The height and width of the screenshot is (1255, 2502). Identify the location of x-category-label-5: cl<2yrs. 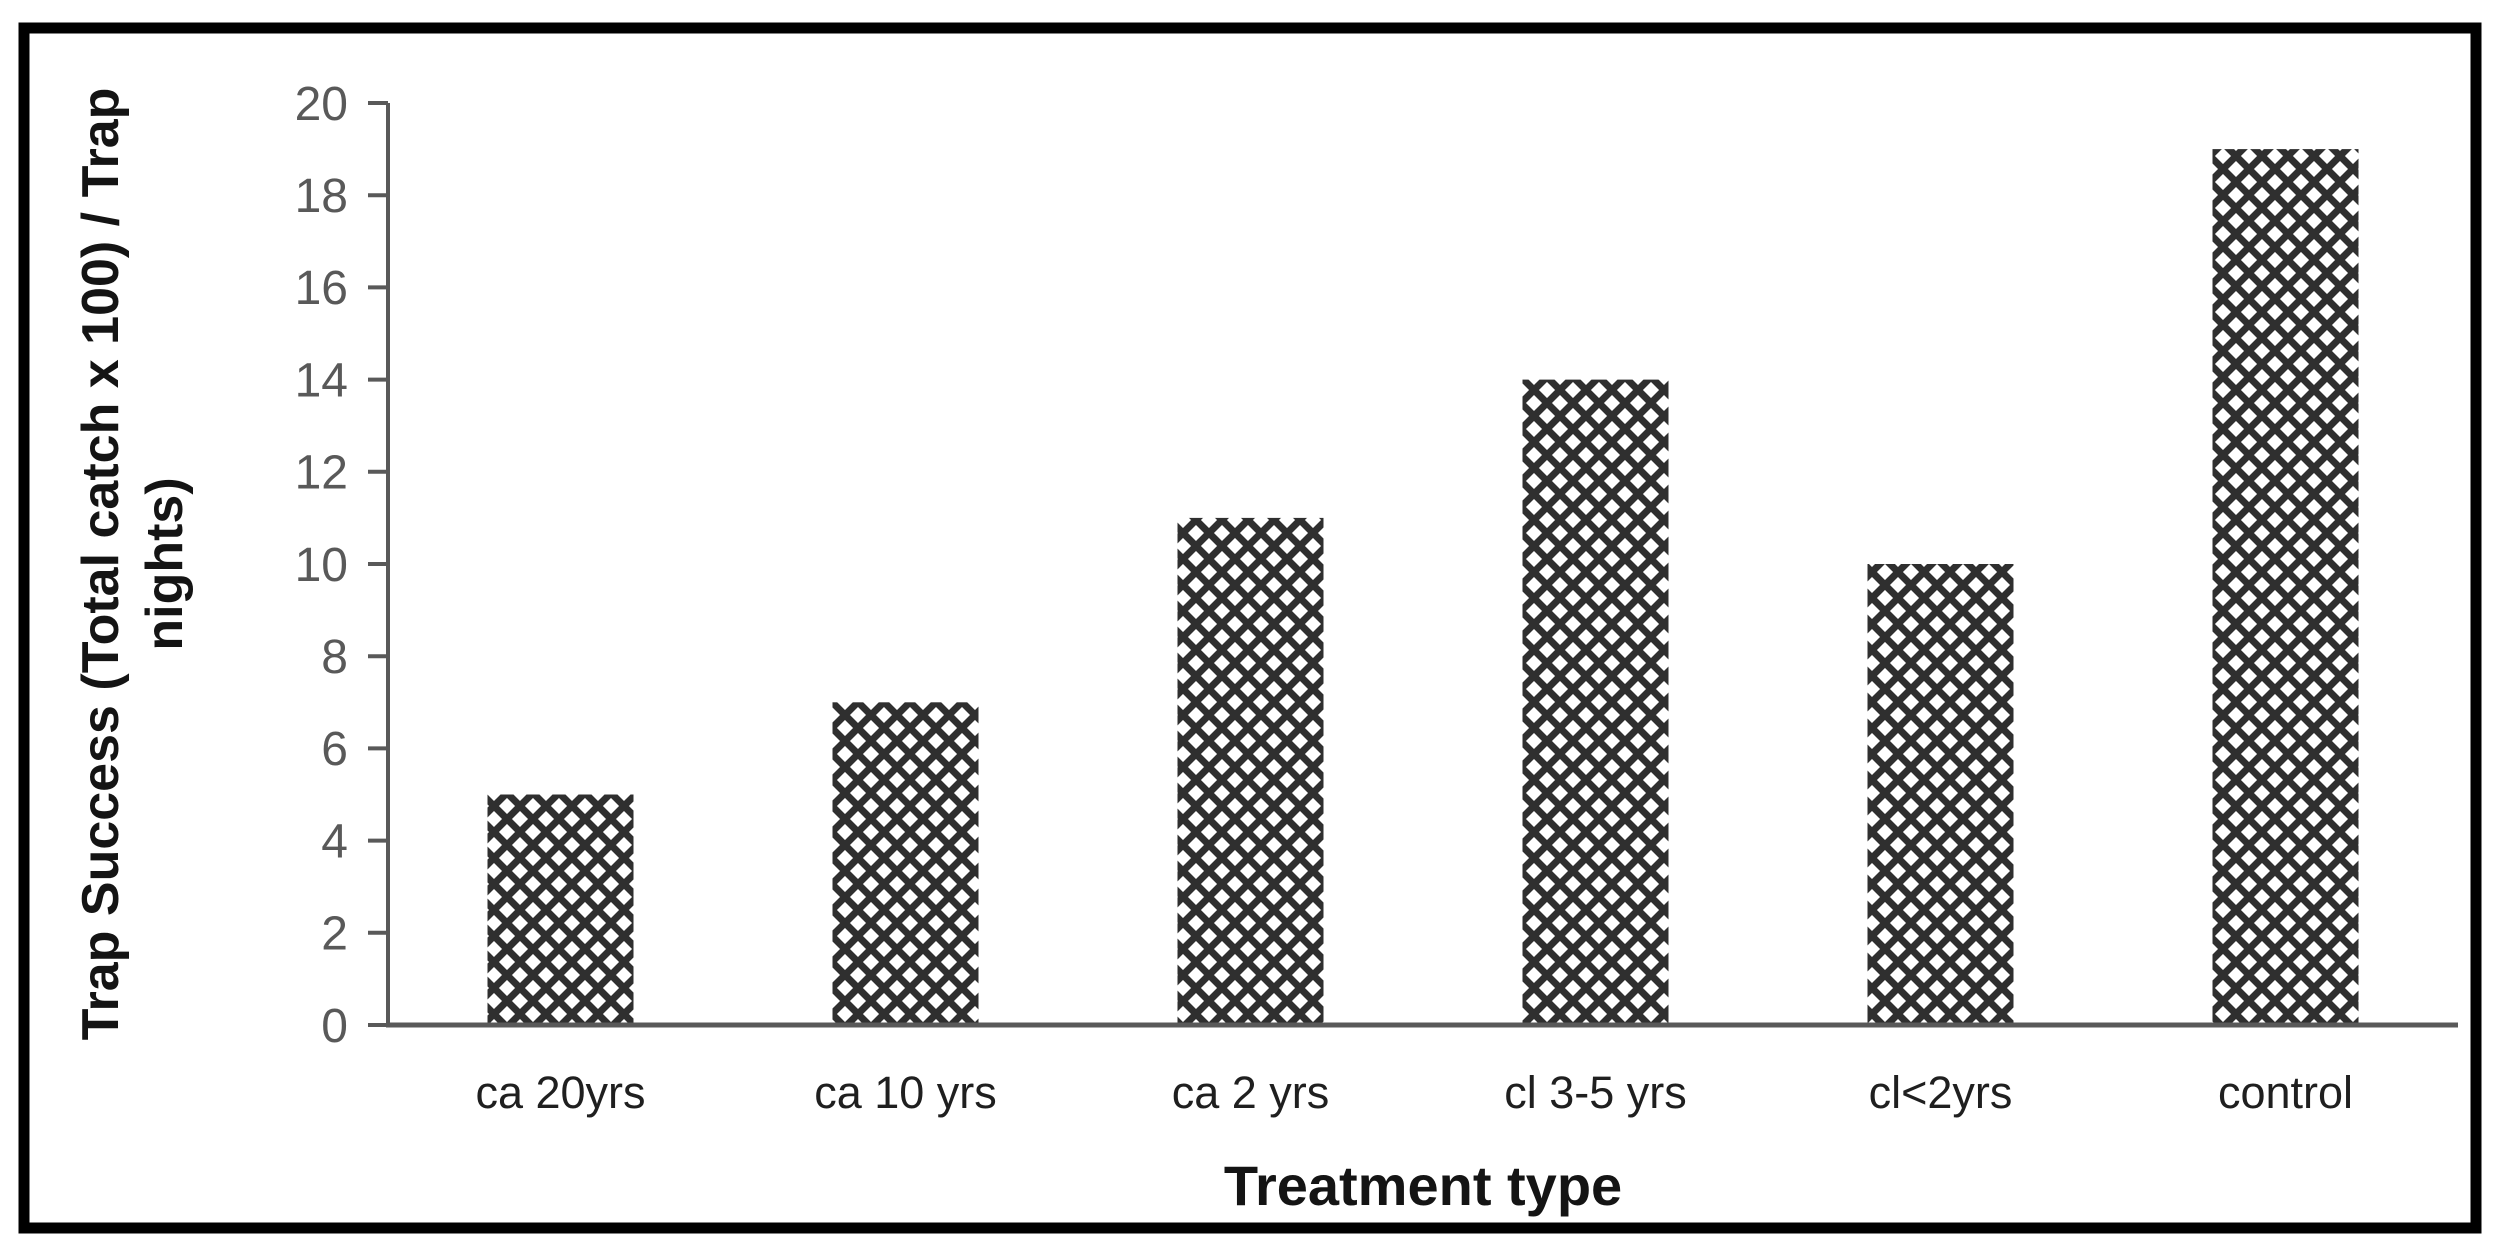
(1941, 1092).